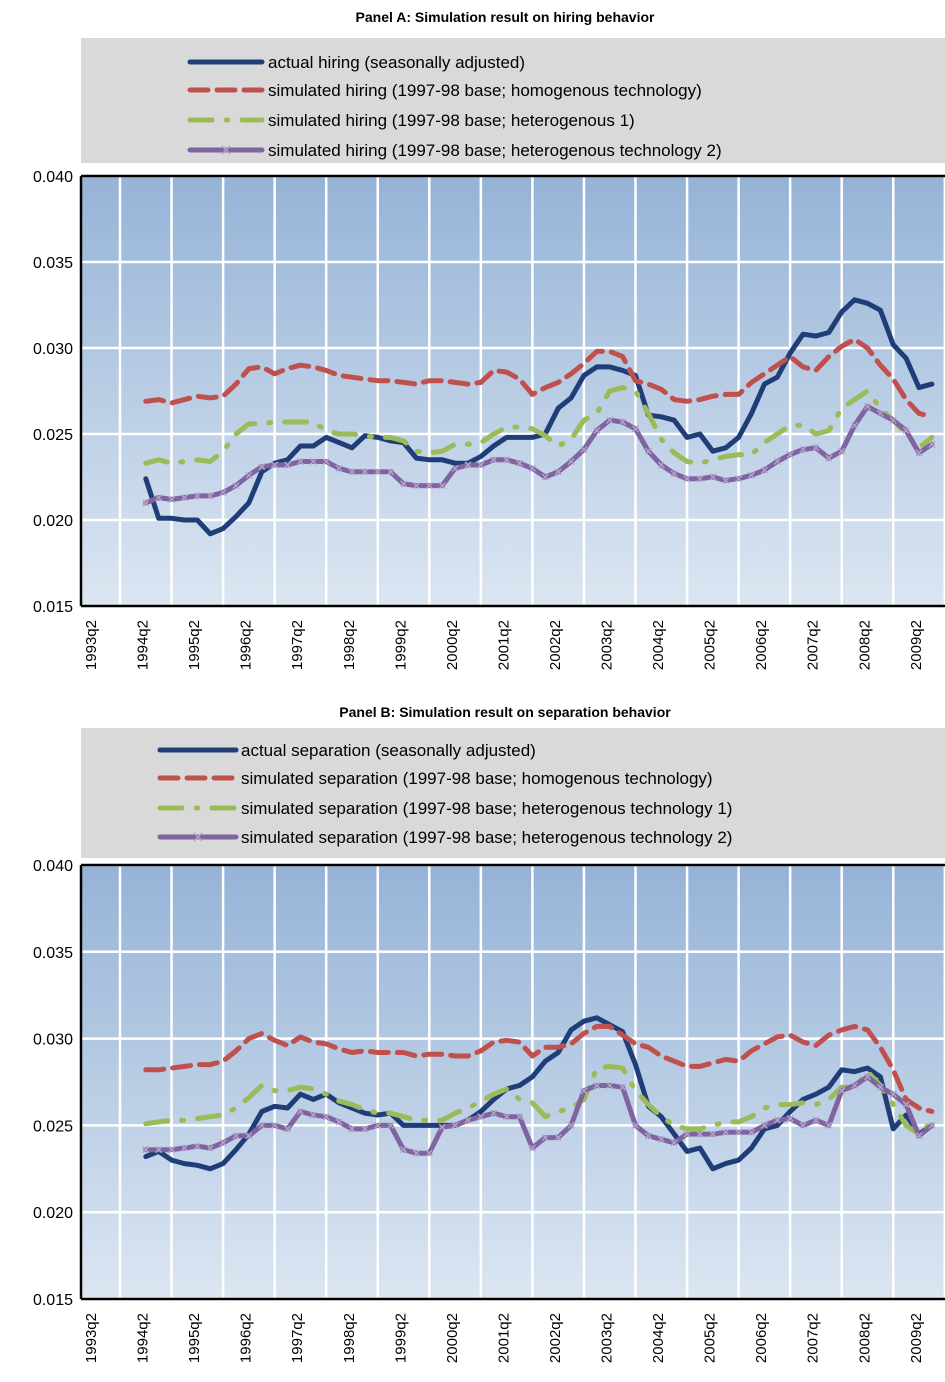 Image resolution: width=945 pixels, height=1382 pixels. What do you see at coordinates (761, 1338) in the screenshot?
I see `x-tick-label: 2006q2` at bounding box center [761, 1338].